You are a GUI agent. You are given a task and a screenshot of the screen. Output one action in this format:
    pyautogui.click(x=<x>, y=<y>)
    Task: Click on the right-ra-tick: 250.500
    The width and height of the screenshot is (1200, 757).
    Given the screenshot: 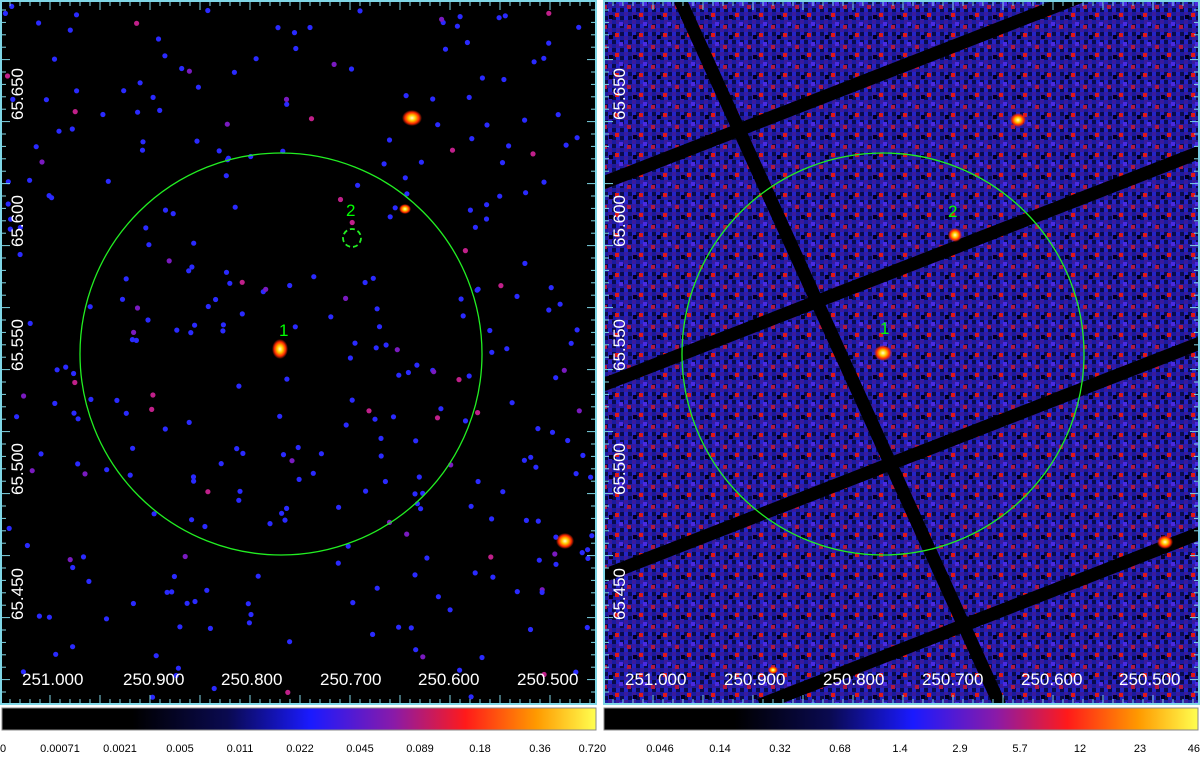 What is the action you would take?
    pyautogui.click(x=1149, y=679)
    